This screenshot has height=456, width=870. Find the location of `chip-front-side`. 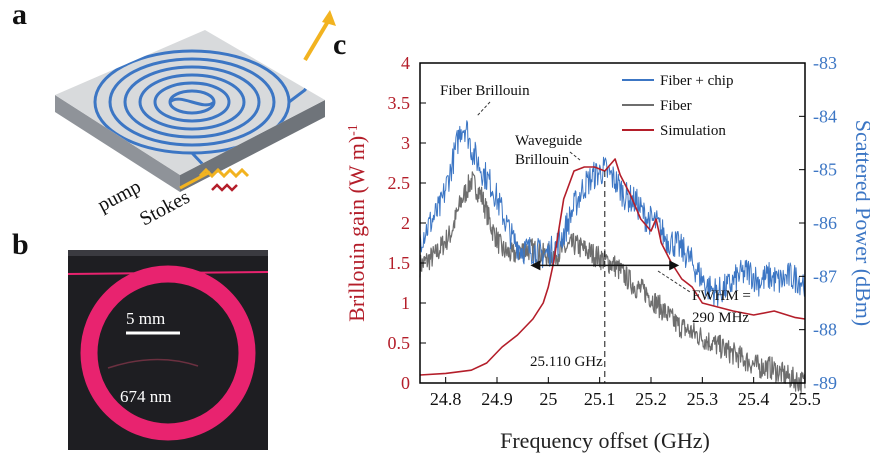

chip-front-side is located at coordinates (252, 146).